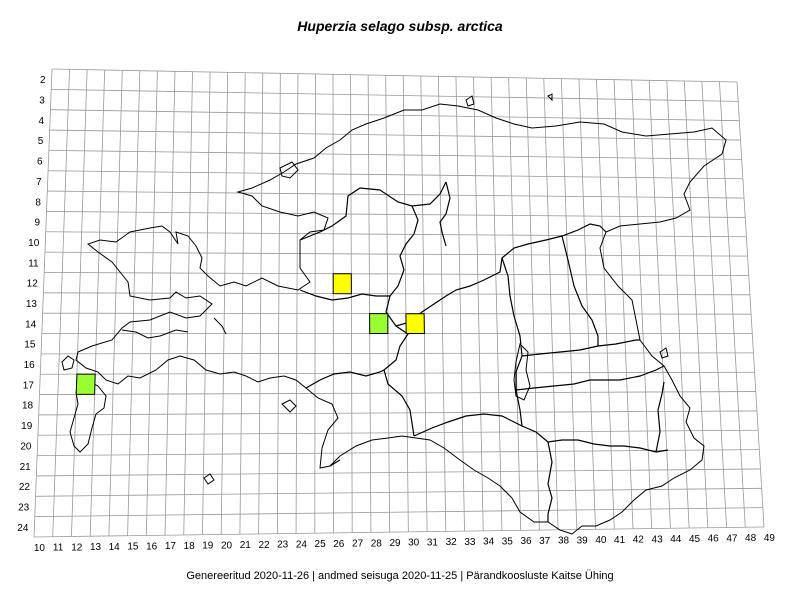 The image size is (800, 600). Describe the element at coordinates (208, 546) in the screenshot. I see `x-axis-label: 19` at that location.